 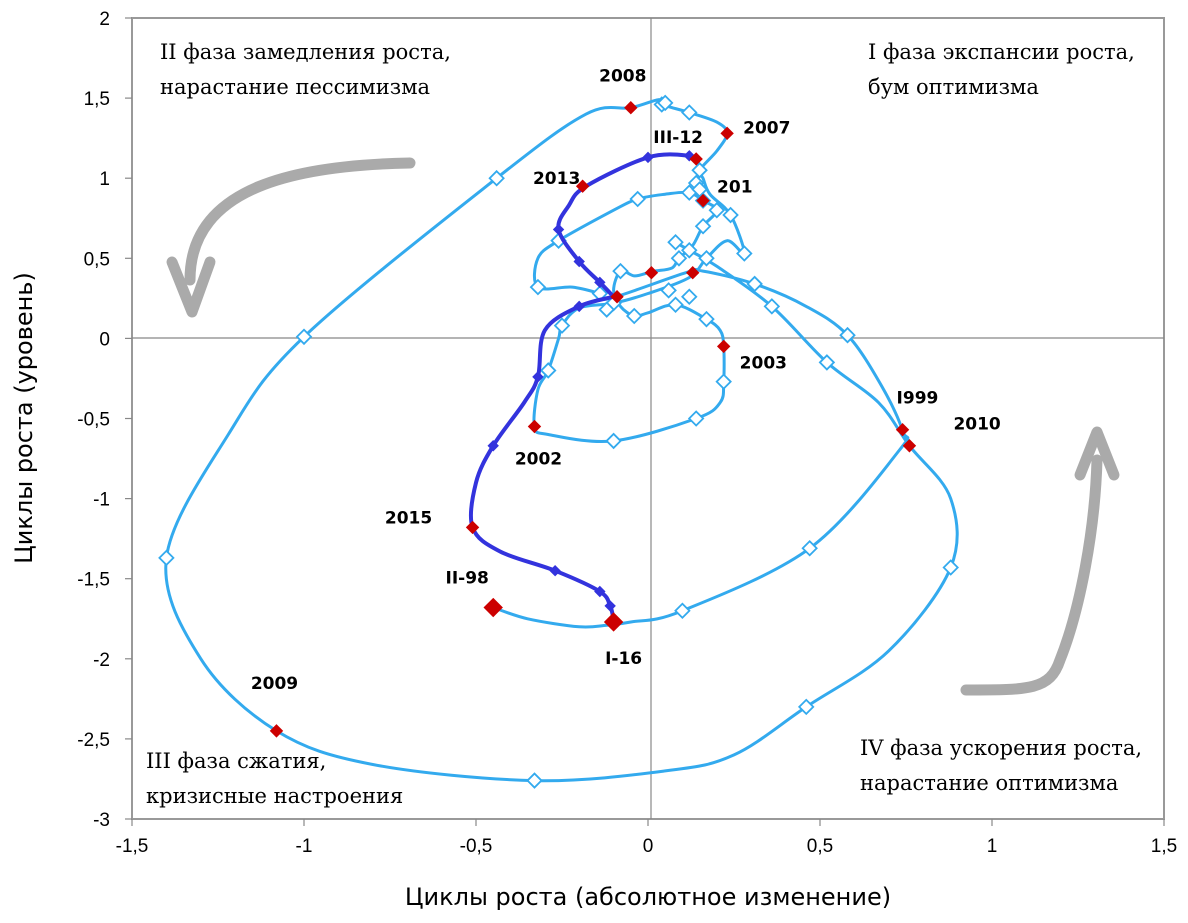 What do you see at coordinates (678, 138) in the screenshot?
I see `year-label: III-12` at bounding box center [678, 138].